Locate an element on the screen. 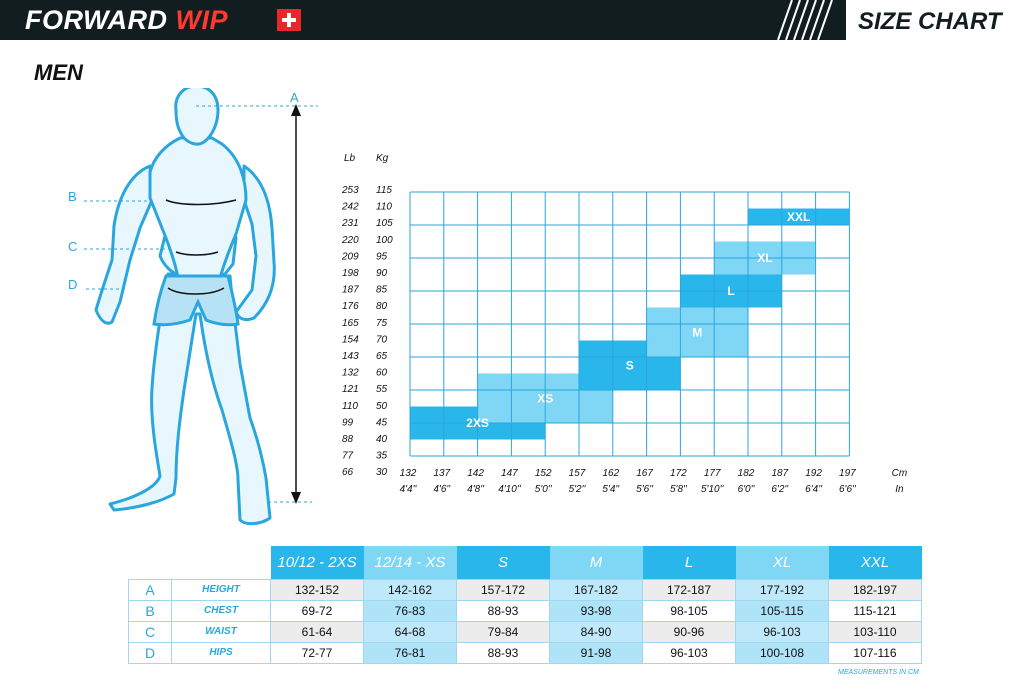  measure-letter: C is located at coordinates (150, 631).